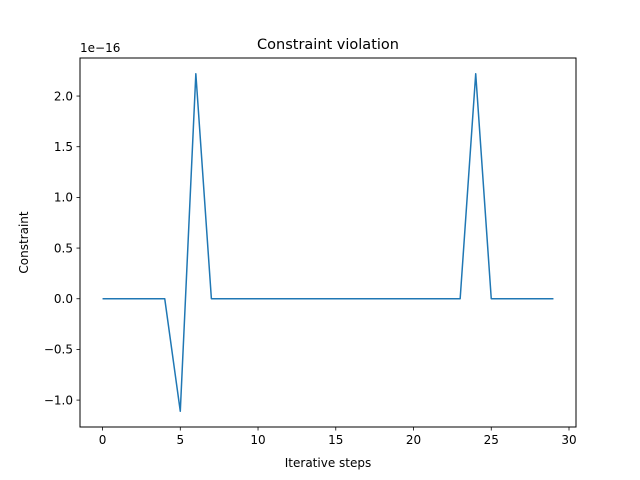 This screenshot has height=480, width=640. Describe the element at coordinates (100, 48) in the screenshot. I see `y-axis-offset-label: 1e−16` at that location.